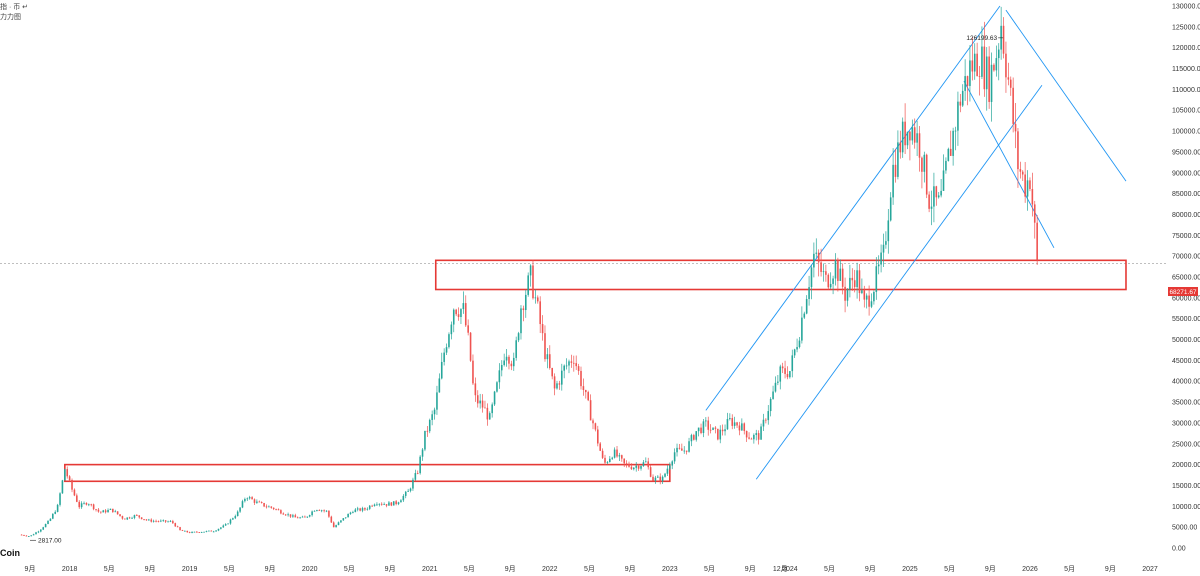 The image size is (1200, 576). Describe the element at coordinates (1186, 486) in the screenshot. I see `y-tick-label: 15000.00` at that location.